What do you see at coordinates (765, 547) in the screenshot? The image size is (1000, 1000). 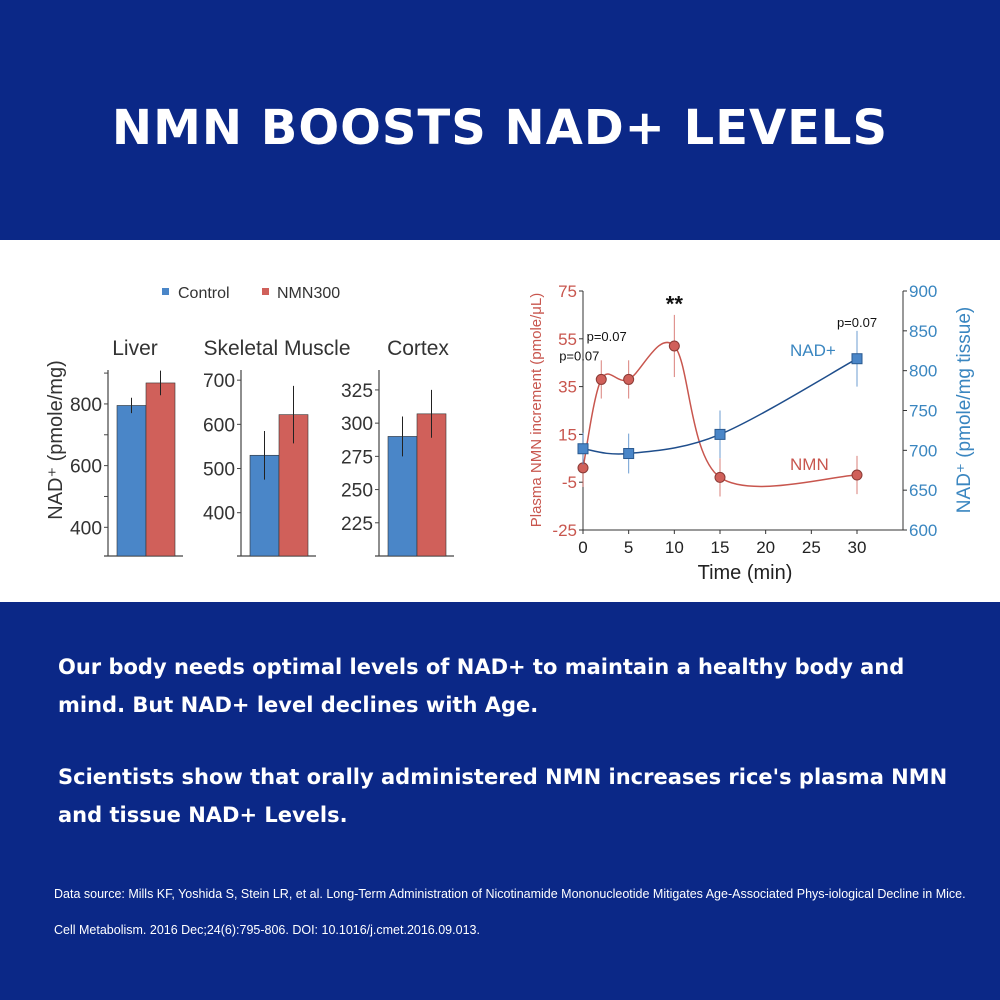 I see `x-tick-label: 20` at bounding box center [765, 547].